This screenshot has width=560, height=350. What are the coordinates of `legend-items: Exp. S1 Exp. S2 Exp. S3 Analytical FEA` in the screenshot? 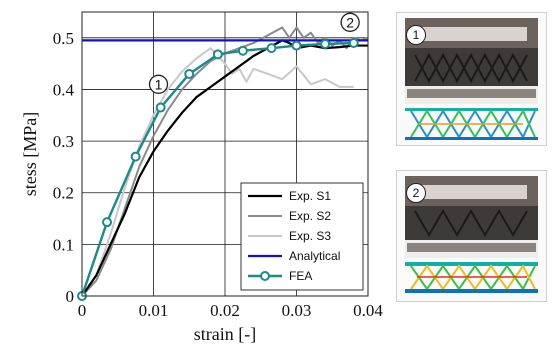 It's located at (294, 236).